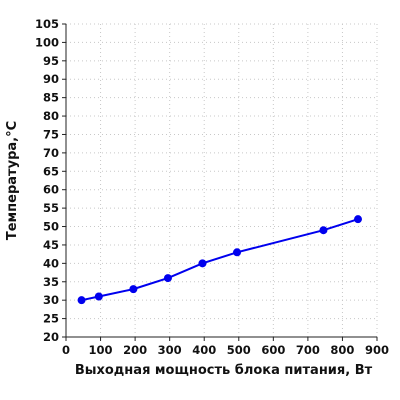 The image size is (400, 400). What do you see at coordinates (51, 208) in the screenshot?
I see `y-tick-label: 55` at bounding box center [51, 208].